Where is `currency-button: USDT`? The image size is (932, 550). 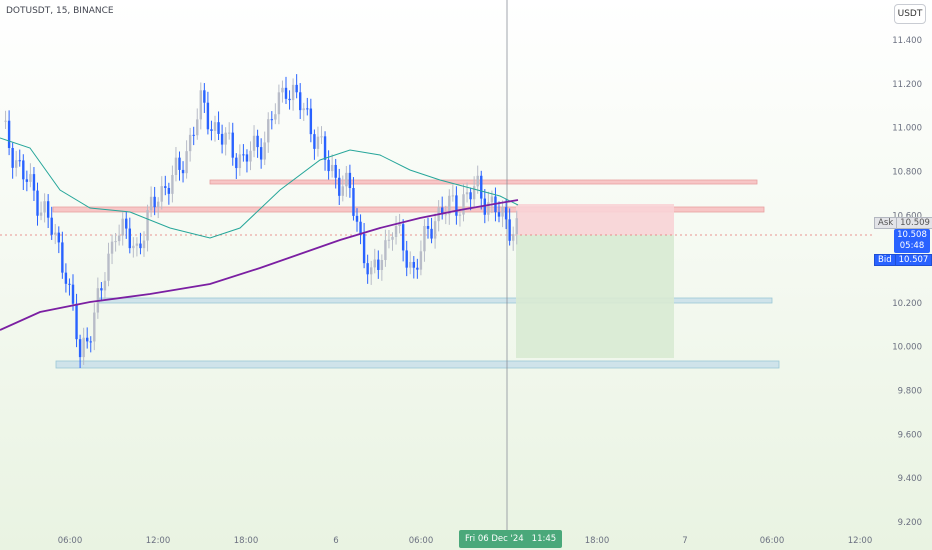 currency-button: USDT is located at coordinates (910, 14).